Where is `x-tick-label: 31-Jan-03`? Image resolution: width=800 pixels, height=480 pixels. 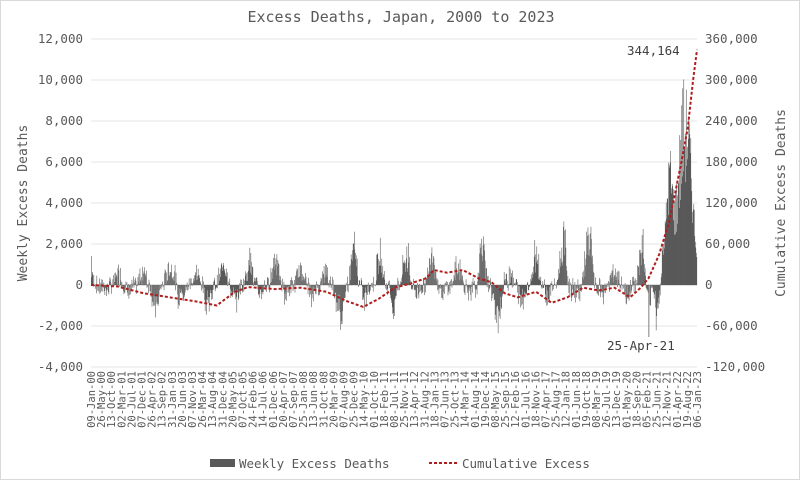
x-tick-label: 31-Jan-03 is located at coordinates (173, 399).